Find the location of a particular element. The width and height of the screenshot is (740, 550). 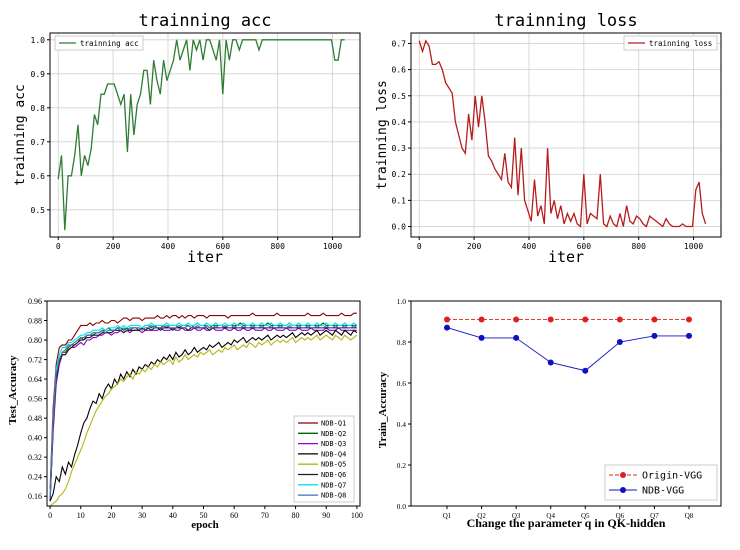

legend-label: NDB-Q8 is located at coordinates (333, 496).